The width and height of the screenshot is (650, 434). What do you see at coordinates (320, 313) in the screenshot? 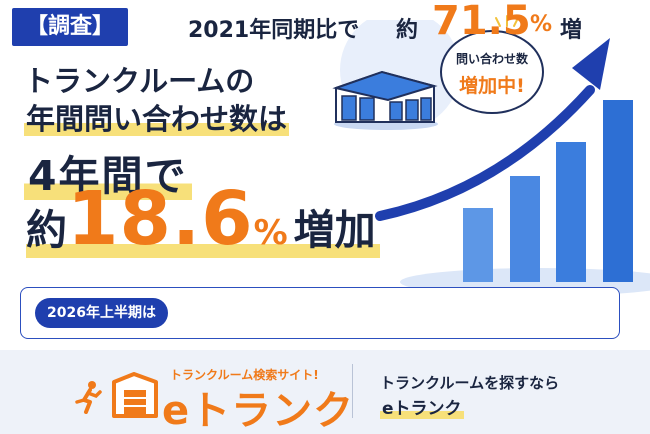
I see `info-box: 2026年上半期は` at bounding box center [320, 313].